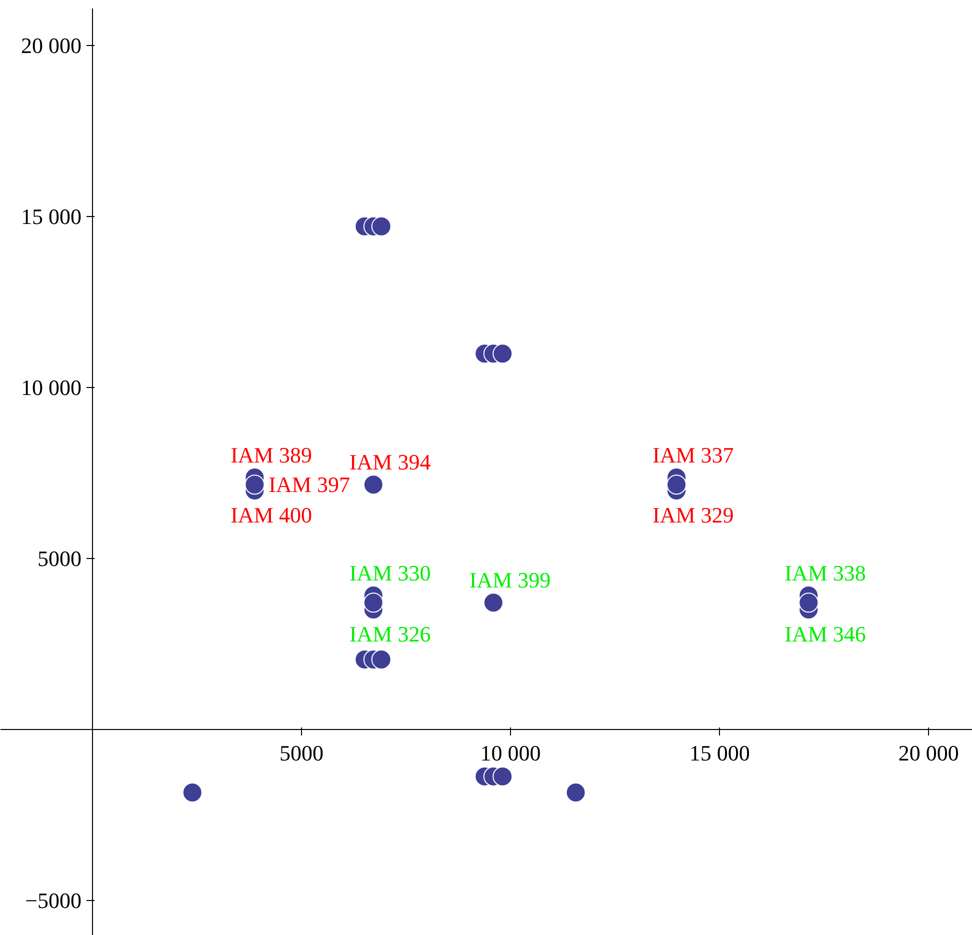 The height and width of the screenshot is (935, 972). Describe the element at coordinates (51, 45) in the screenshot. I see `y-tick-label: 20 000` at that location.